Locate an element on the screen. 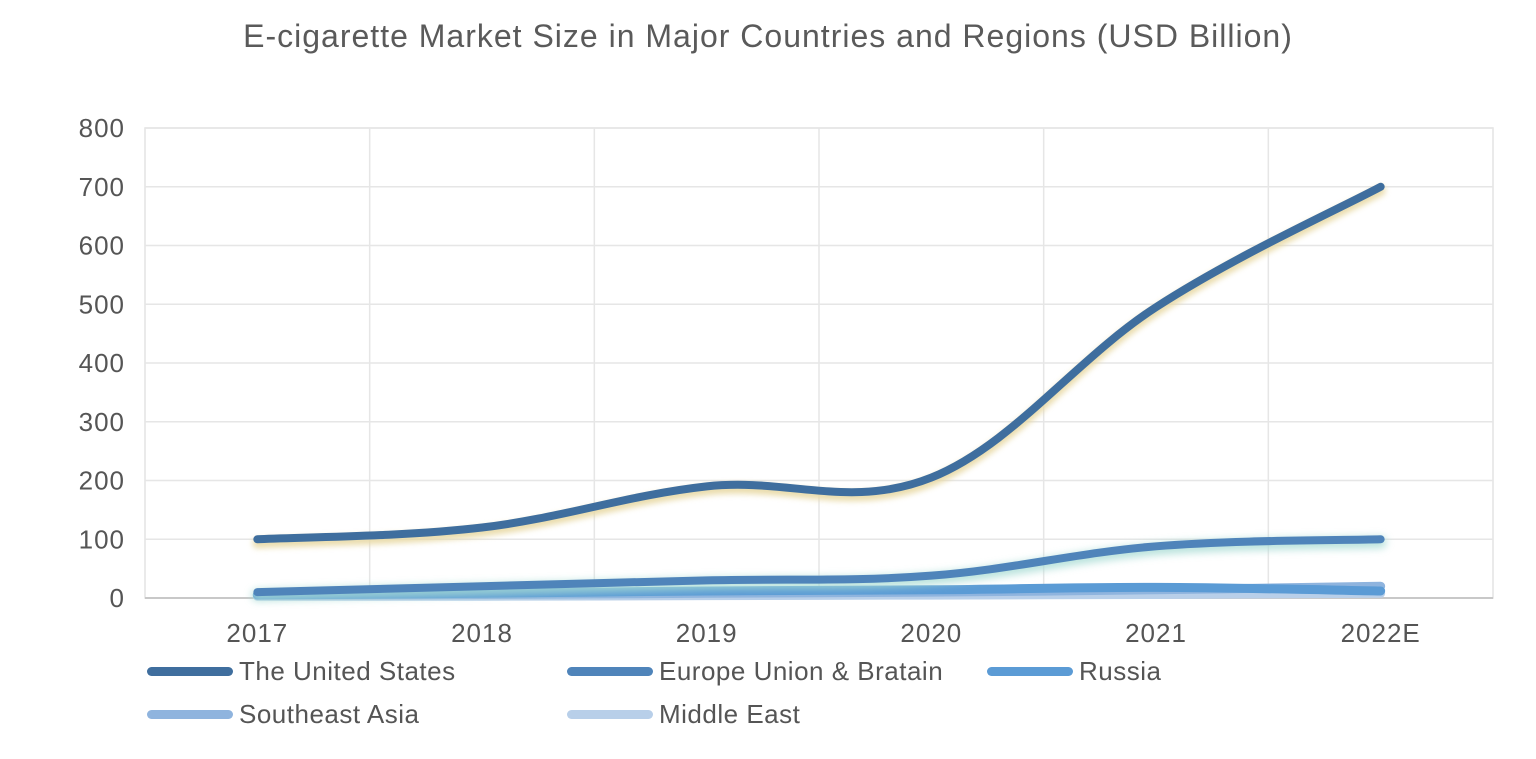 The image size is (1536, 759). legend-label: Southeast Asia is located at coordinates (329, 714).